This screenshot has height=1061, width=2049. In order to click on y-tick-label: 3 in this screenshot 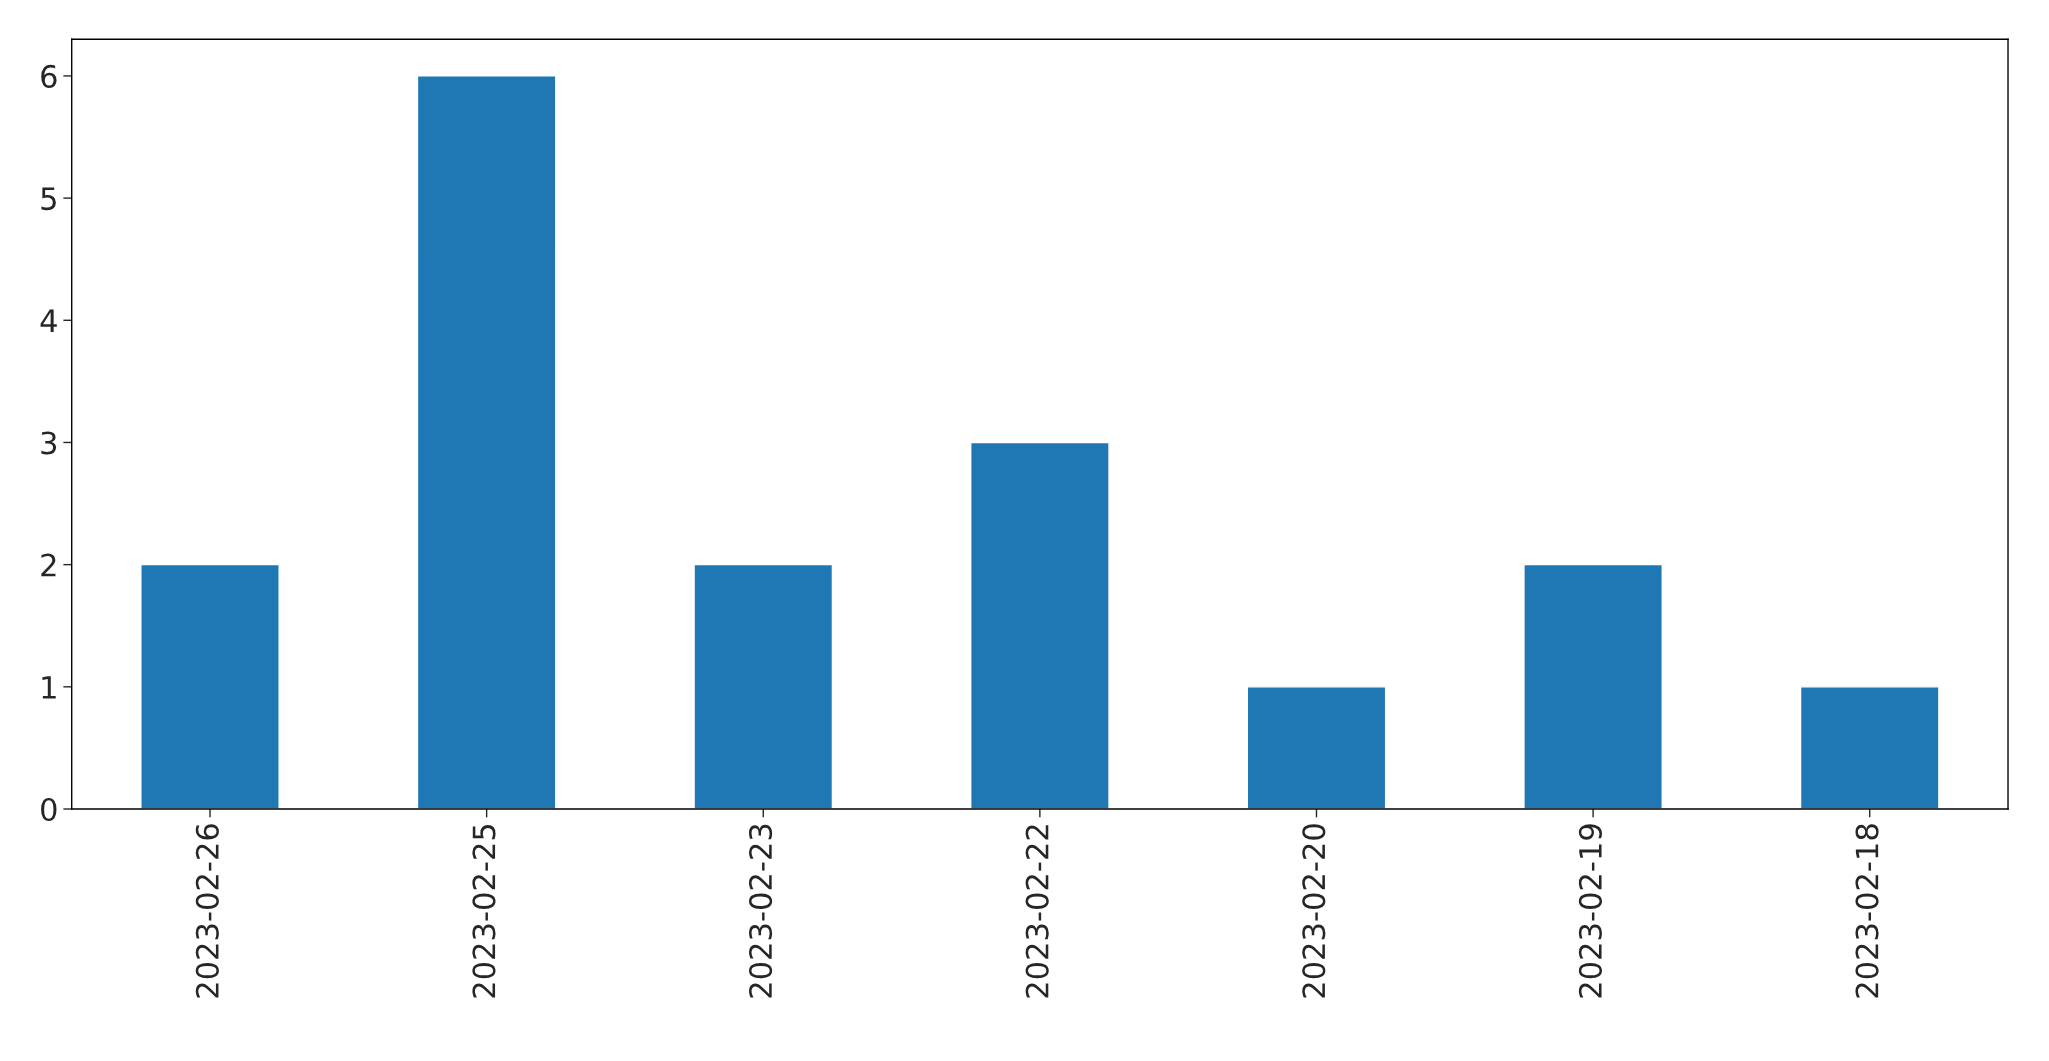, I will do `click(49, 443)`.